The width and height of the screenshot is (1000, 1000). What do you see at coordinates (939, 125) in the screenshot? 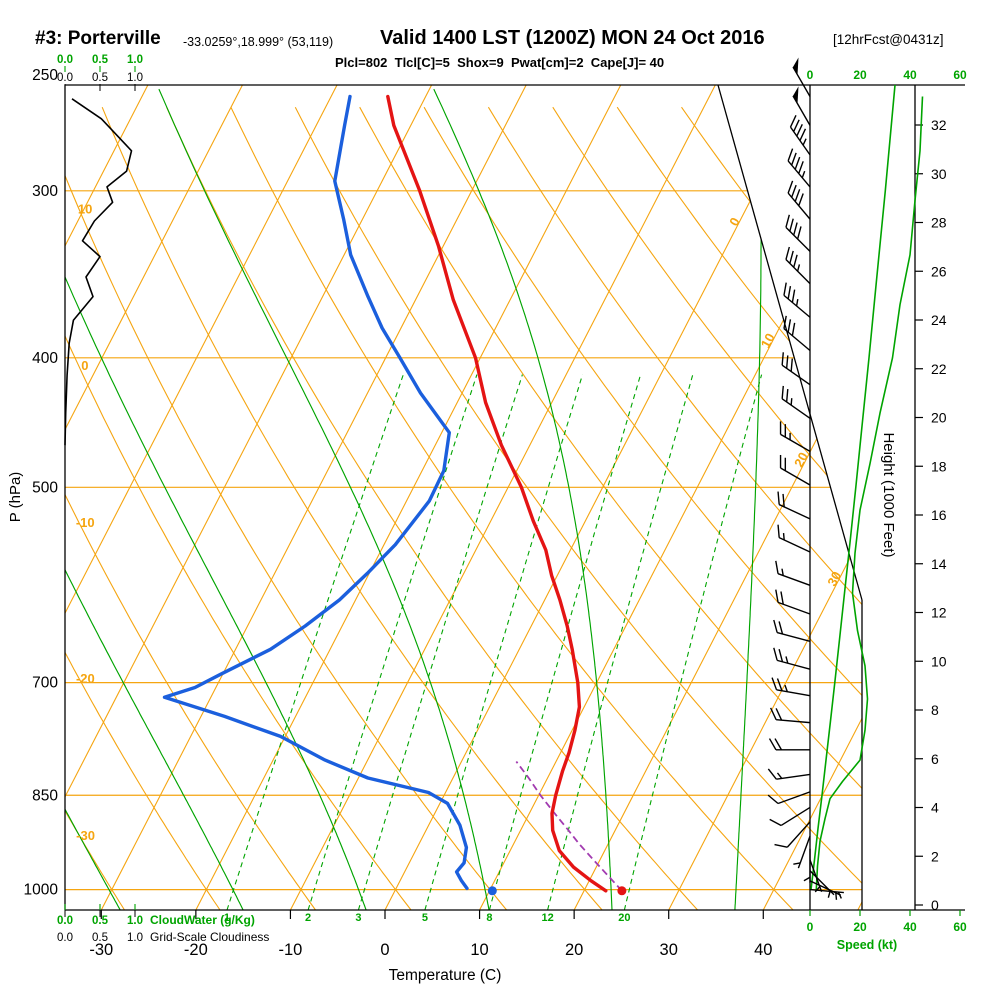
I see `svg-text: 32` at bounding box center [939, 125].